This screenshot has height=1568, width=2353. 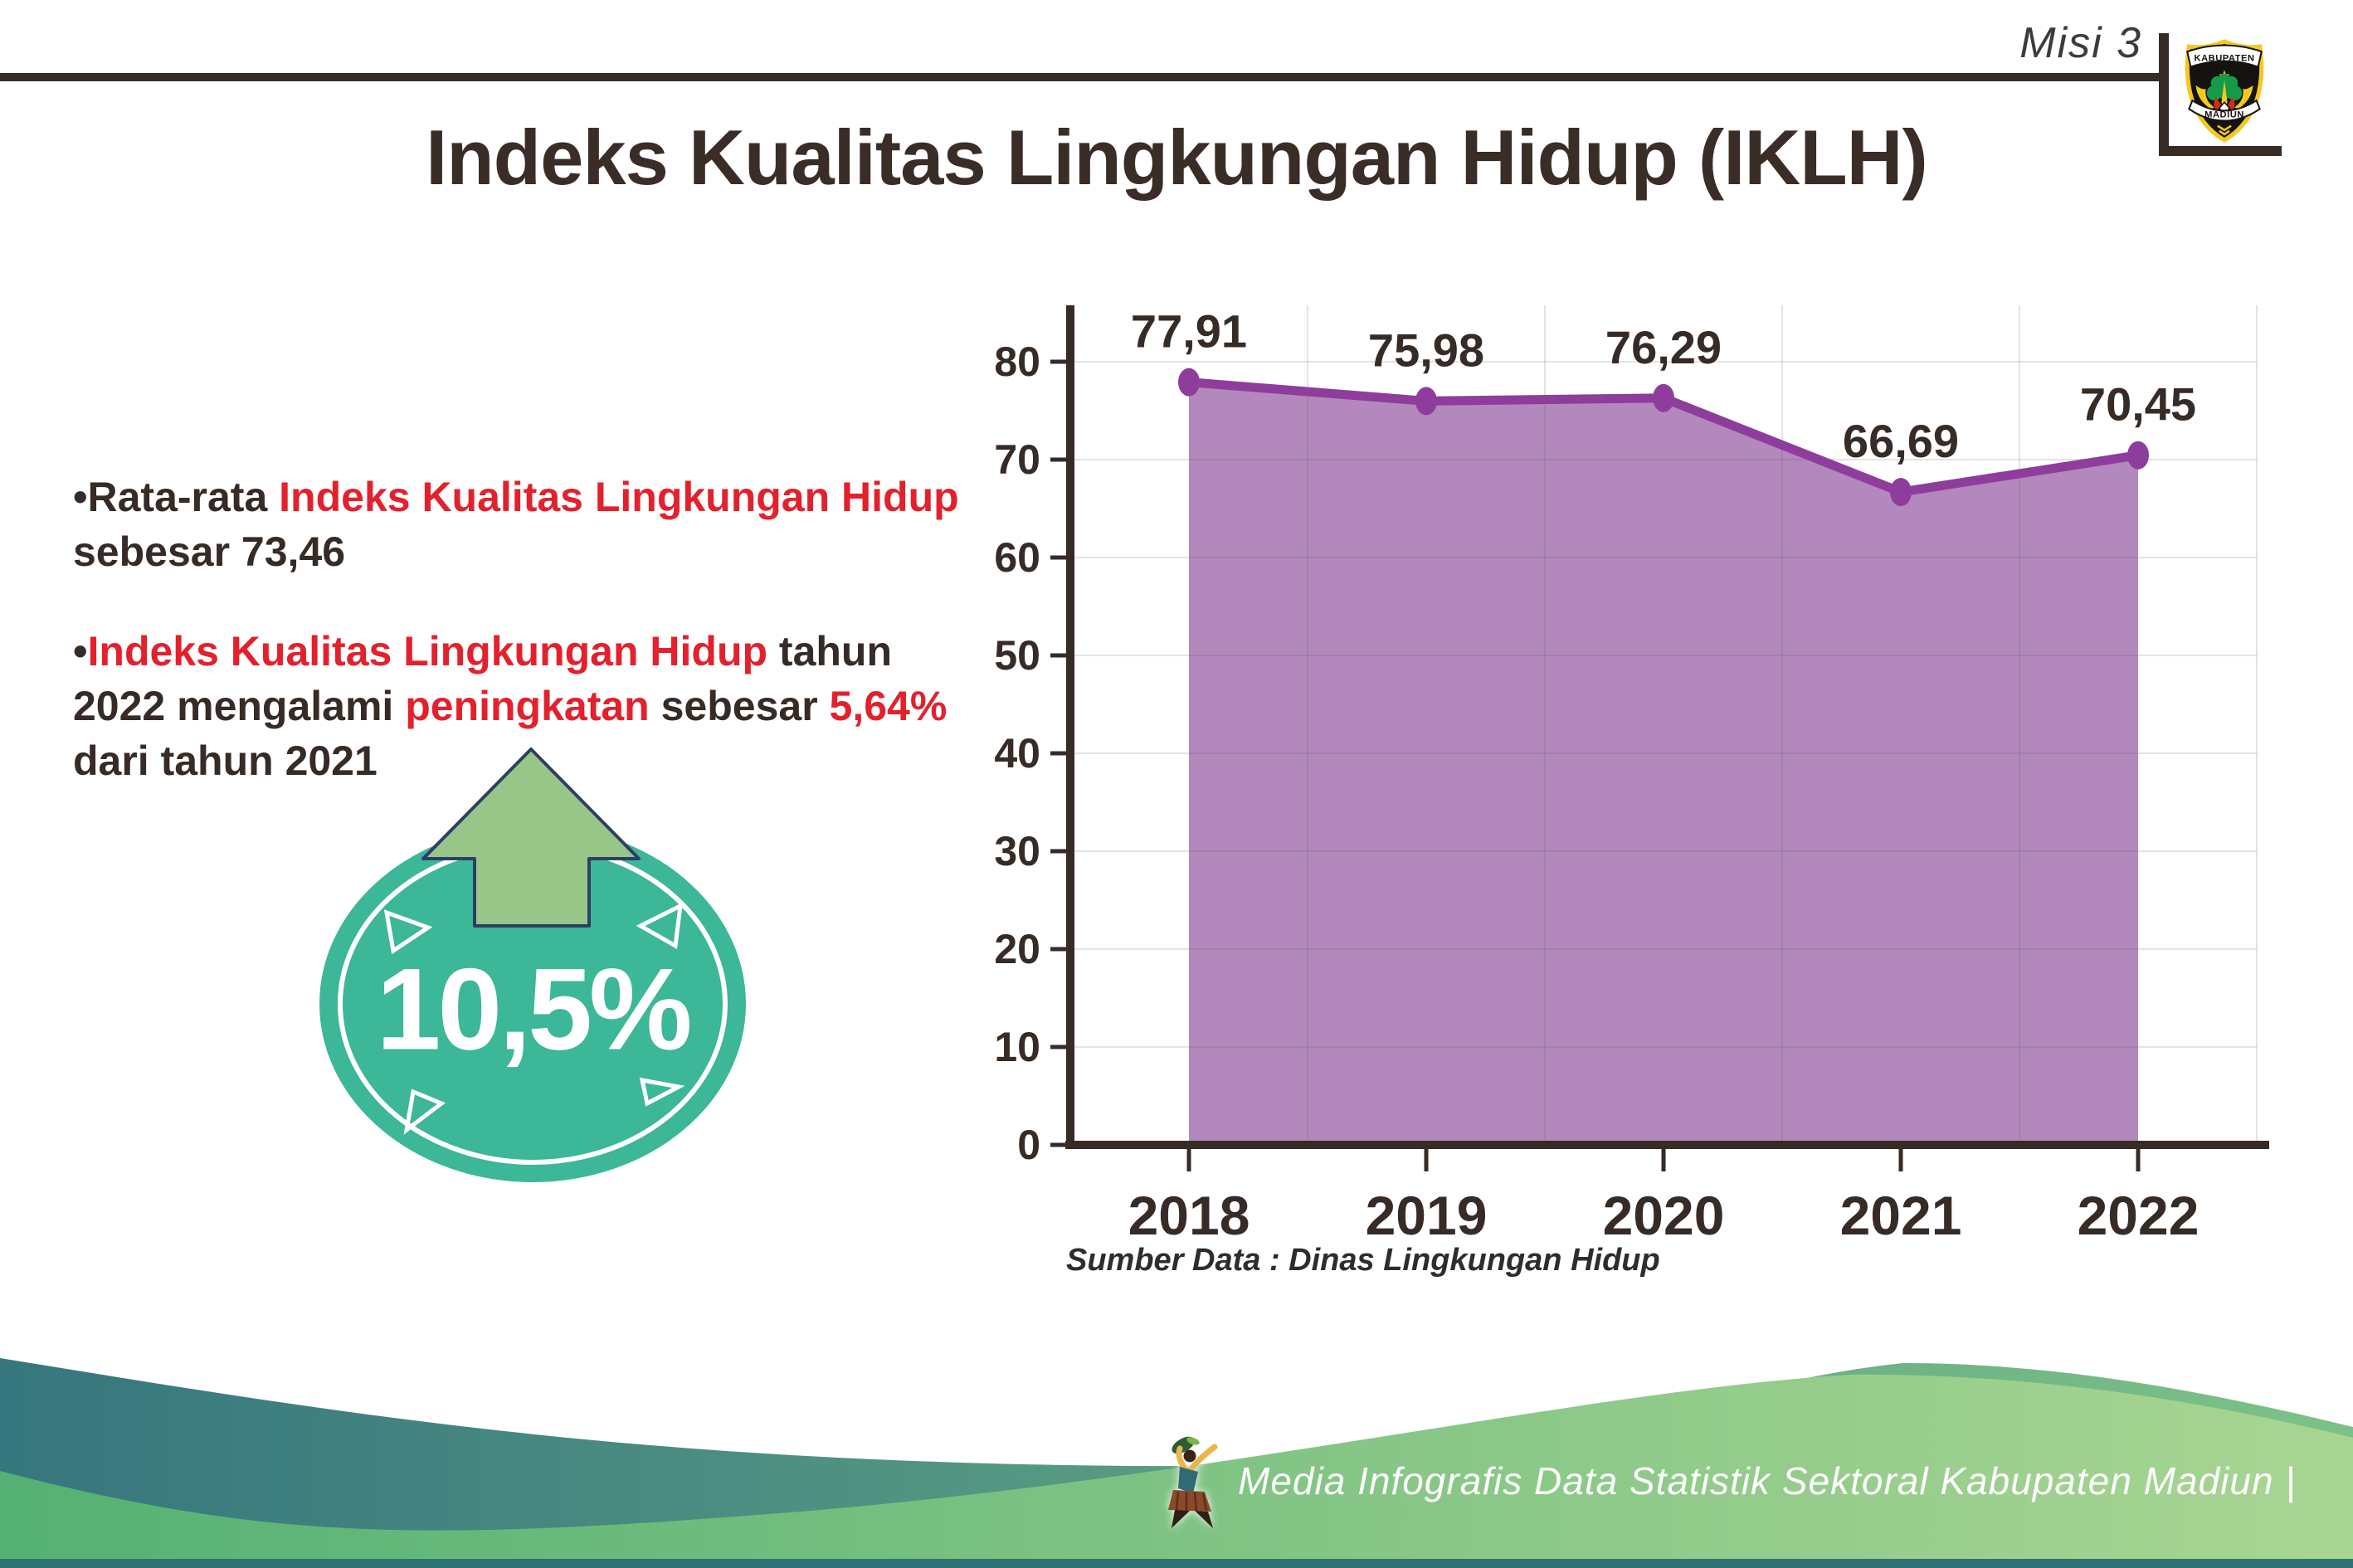 What do you see at coordinates (1901, 441) in the screenshot?
I see `data-label: 66,69` at bounding box center [1901, 441].